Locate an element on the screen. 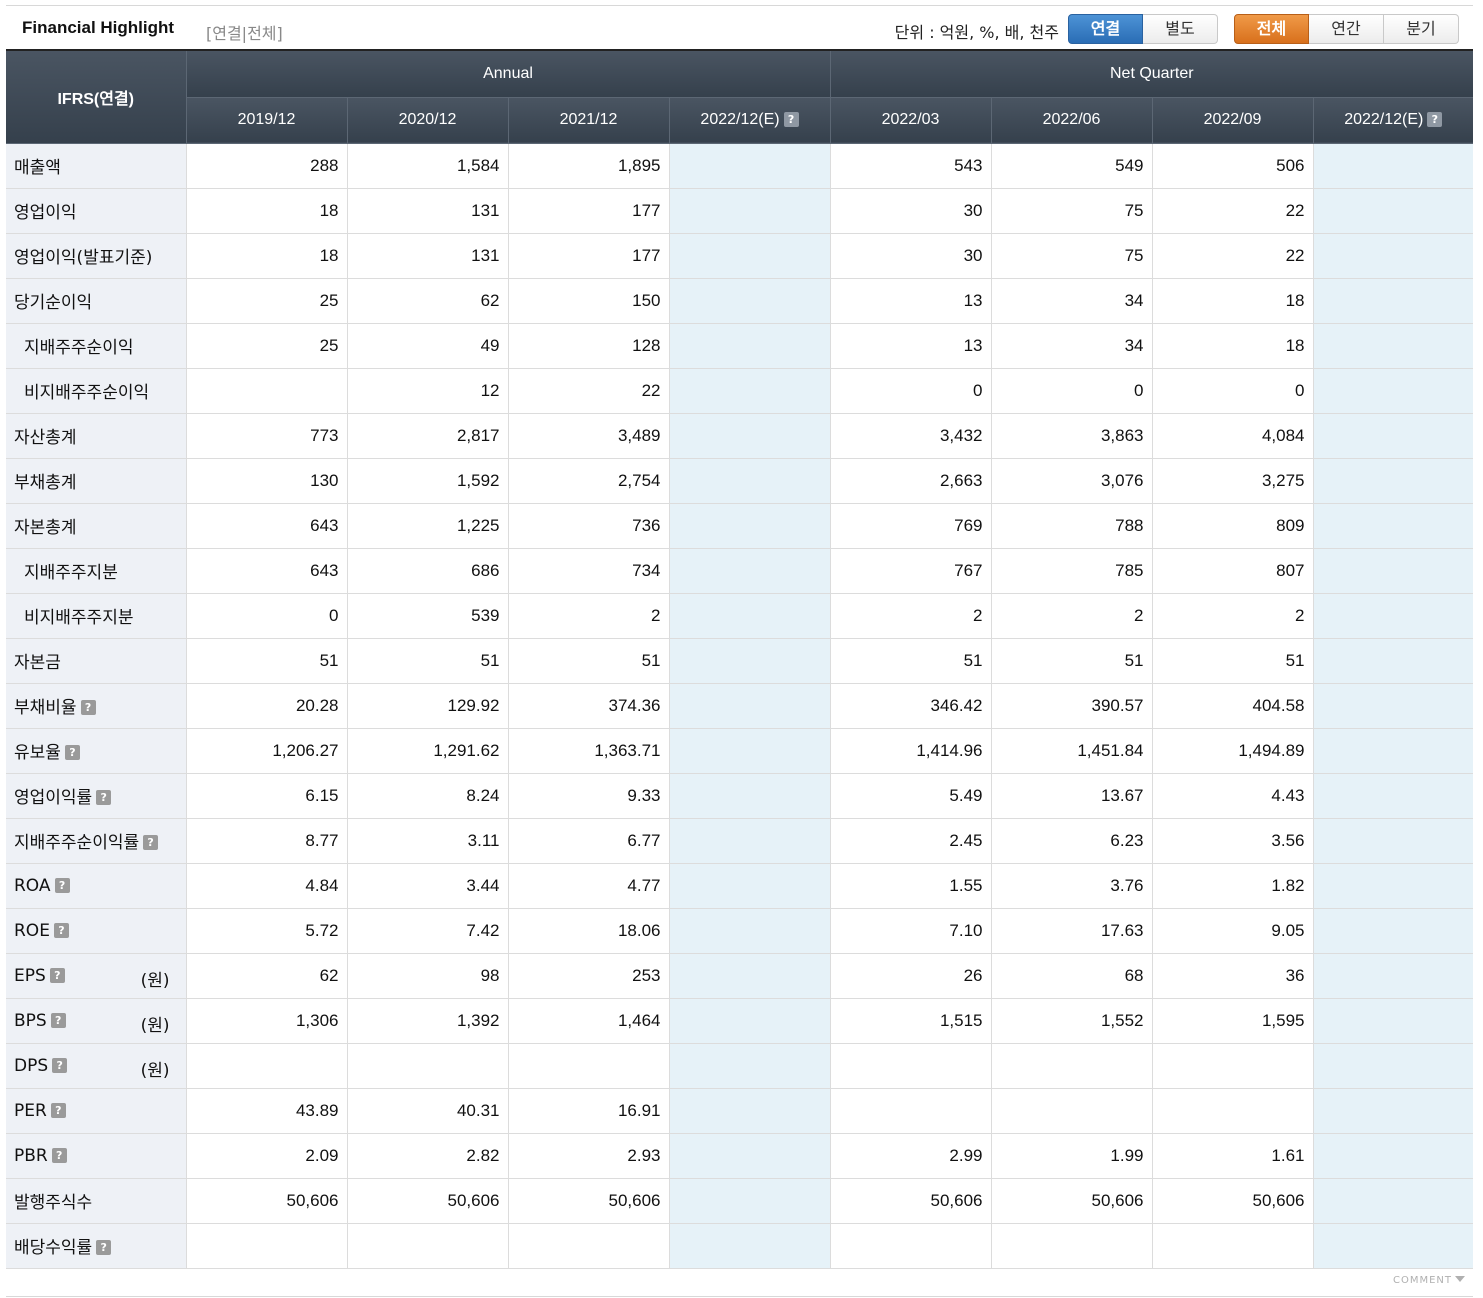 The height and width of the screenshot is (1298, 1483). ifrs-corner-header: IFRS(연결) is located at coordinates (96, 97).